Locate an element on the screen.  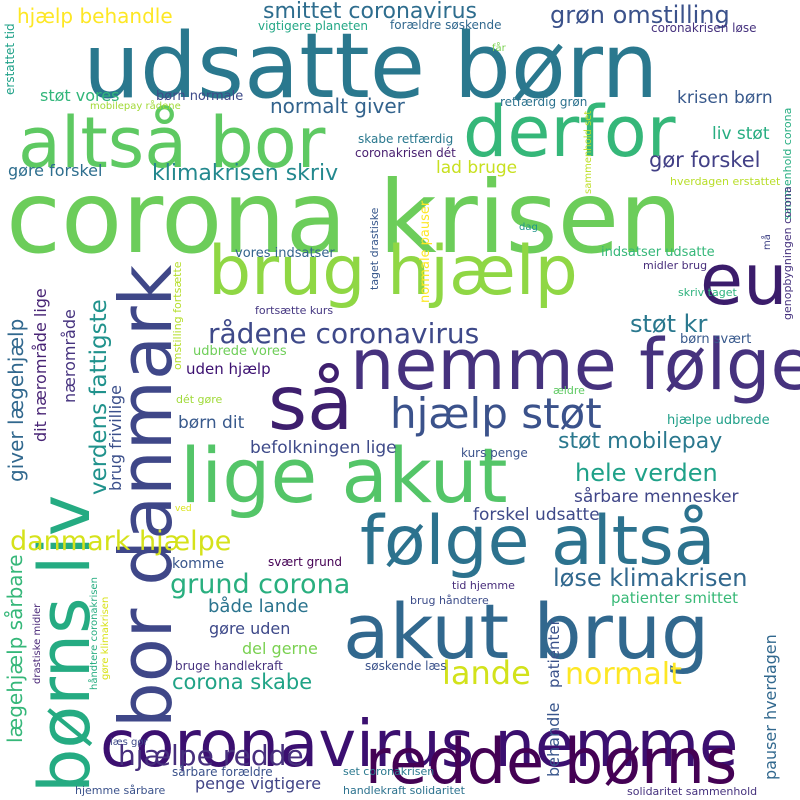
word-lande: lande is located at coordinates (486, 673).